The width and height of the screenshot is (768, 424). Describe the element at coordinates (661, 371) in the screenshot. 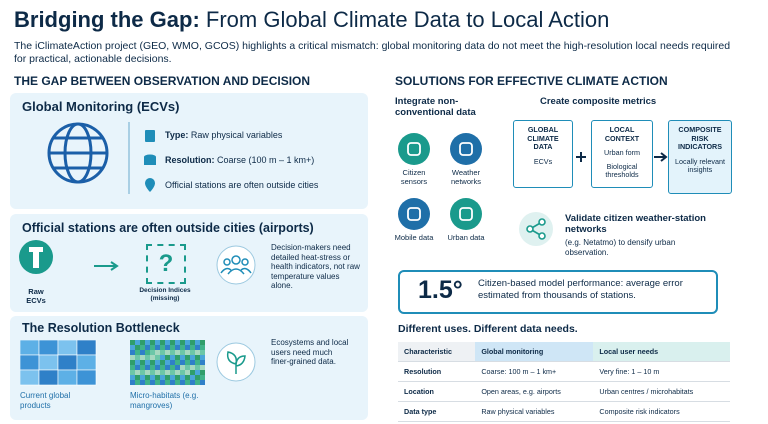

I see `table-cell: Very fine: 1 – 10 m` at that location.